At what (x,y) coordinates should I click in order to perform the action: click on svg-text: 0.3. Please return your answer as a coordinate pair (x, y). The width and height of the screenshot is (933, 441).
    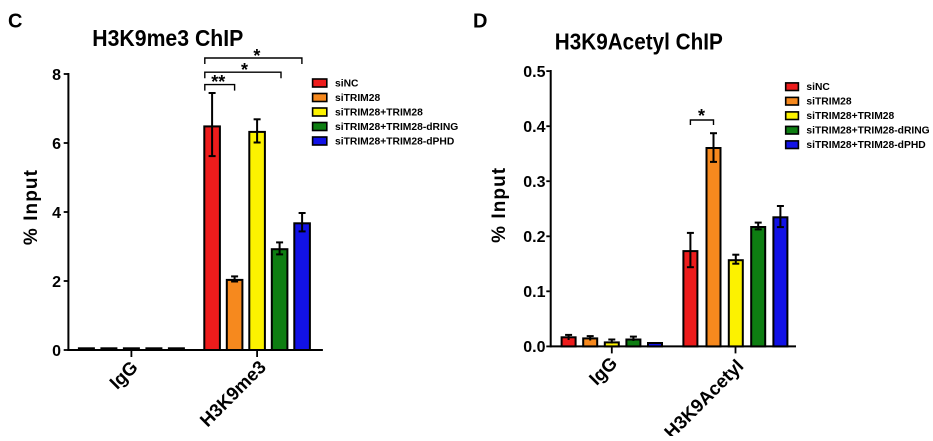
    Looking at the image, I should click on (534, 182).